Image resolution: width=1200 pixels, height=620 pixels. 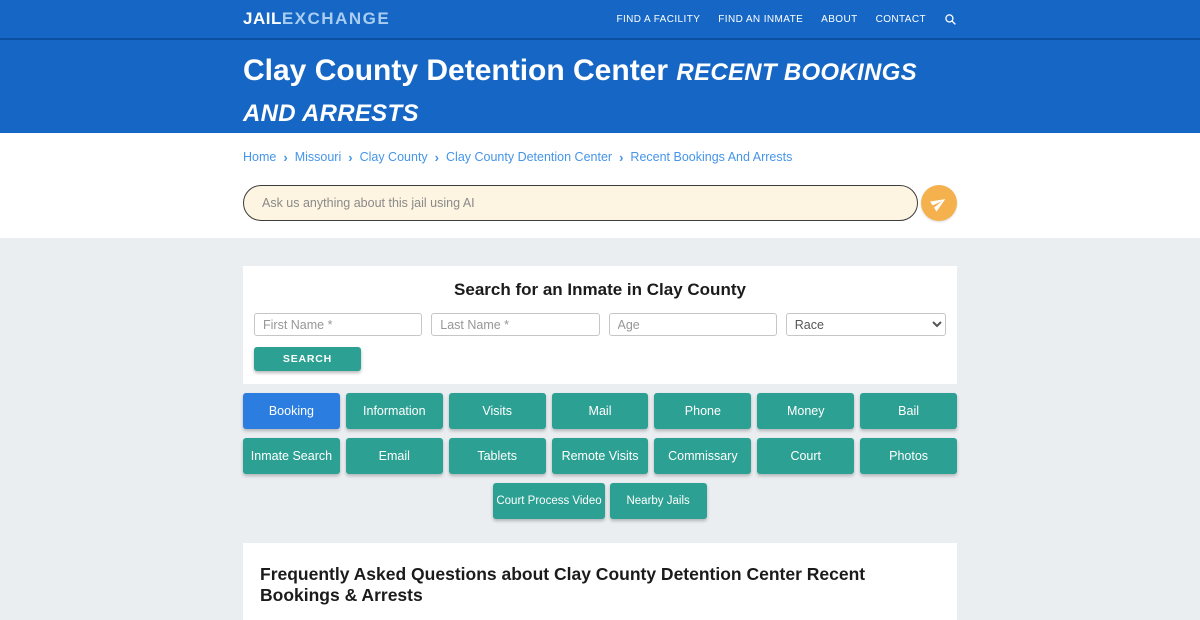 I want to click on search-icon, so click(x=950, y=19).